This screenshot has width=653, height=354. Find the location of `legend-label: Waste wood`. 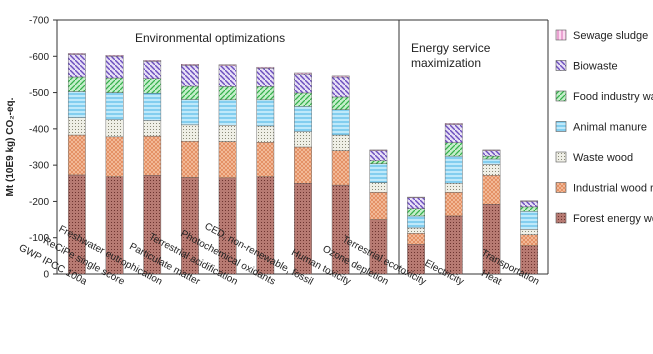

legend-label: Waste wood is located at coordinates (603, 158).